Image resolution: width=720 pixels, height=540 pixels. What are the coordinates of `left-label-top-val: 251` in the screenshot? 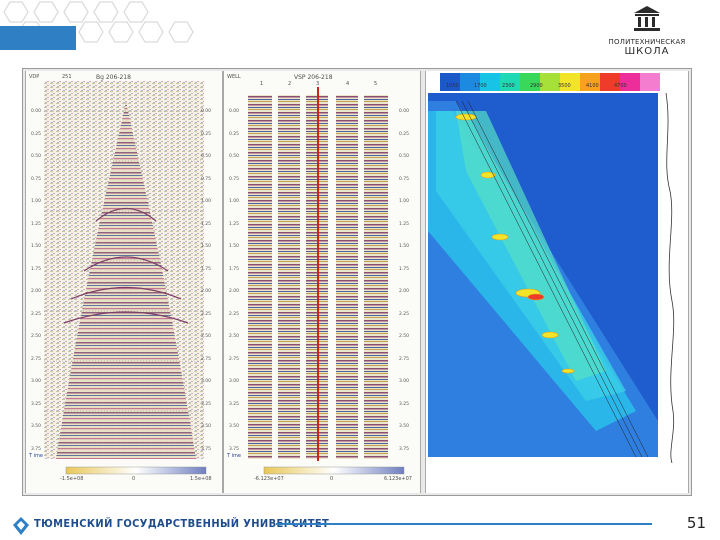 It's located at (67, 77).